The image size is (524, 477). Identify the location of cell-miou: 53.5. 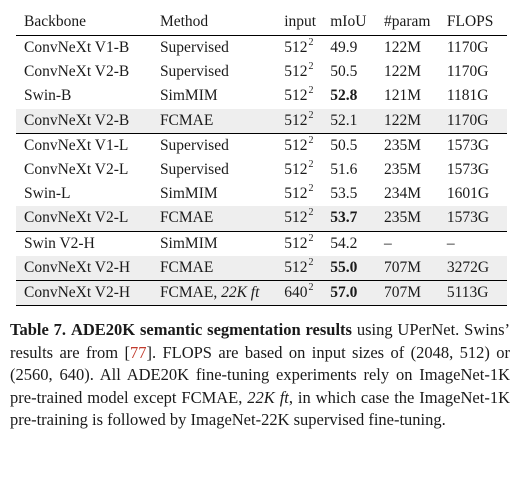
(357, 194).